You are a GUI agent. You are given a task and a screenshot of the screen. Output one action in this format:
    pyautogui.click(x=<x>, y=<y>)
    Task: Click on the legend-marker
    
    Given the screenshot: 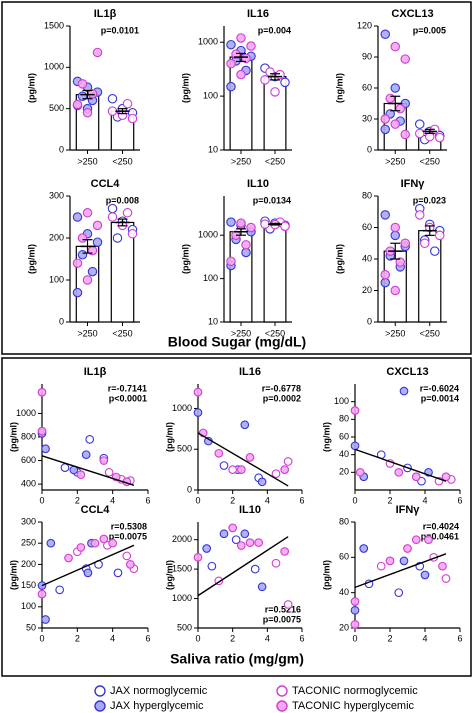 What is the action you would take?
    pyautogui.click(x=282, y=691)
    